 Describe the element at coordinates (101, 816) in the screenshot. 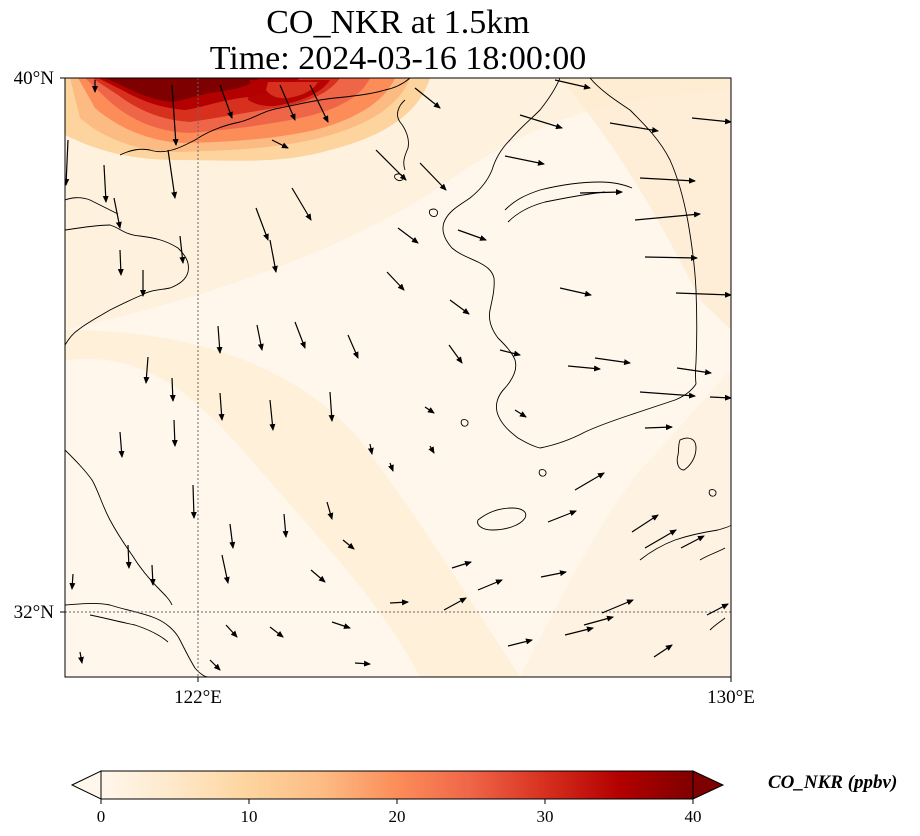

I see `colorbar-tick-label: 0` at that location.